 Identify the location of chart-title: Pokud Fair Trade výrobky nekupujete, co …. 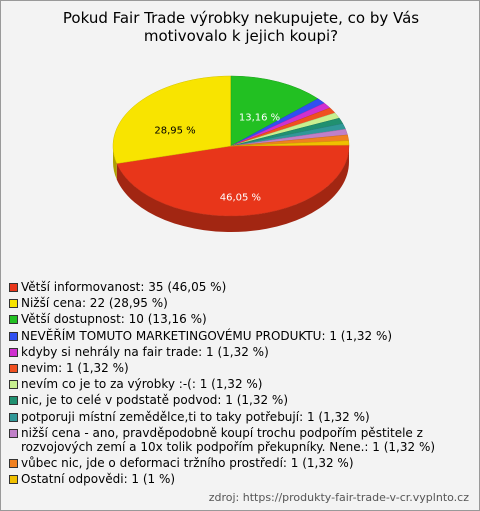
(241, 27).